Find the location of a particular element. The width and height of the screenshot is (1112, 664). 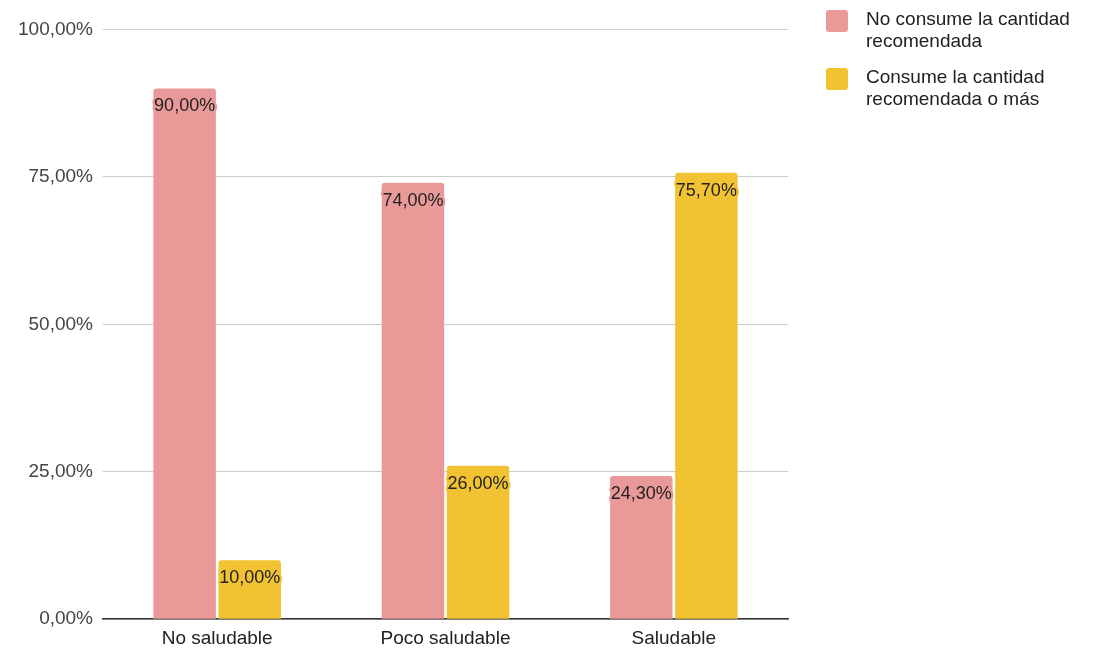

y-tick-label: 0,00% is located at coordinates (66, 618).